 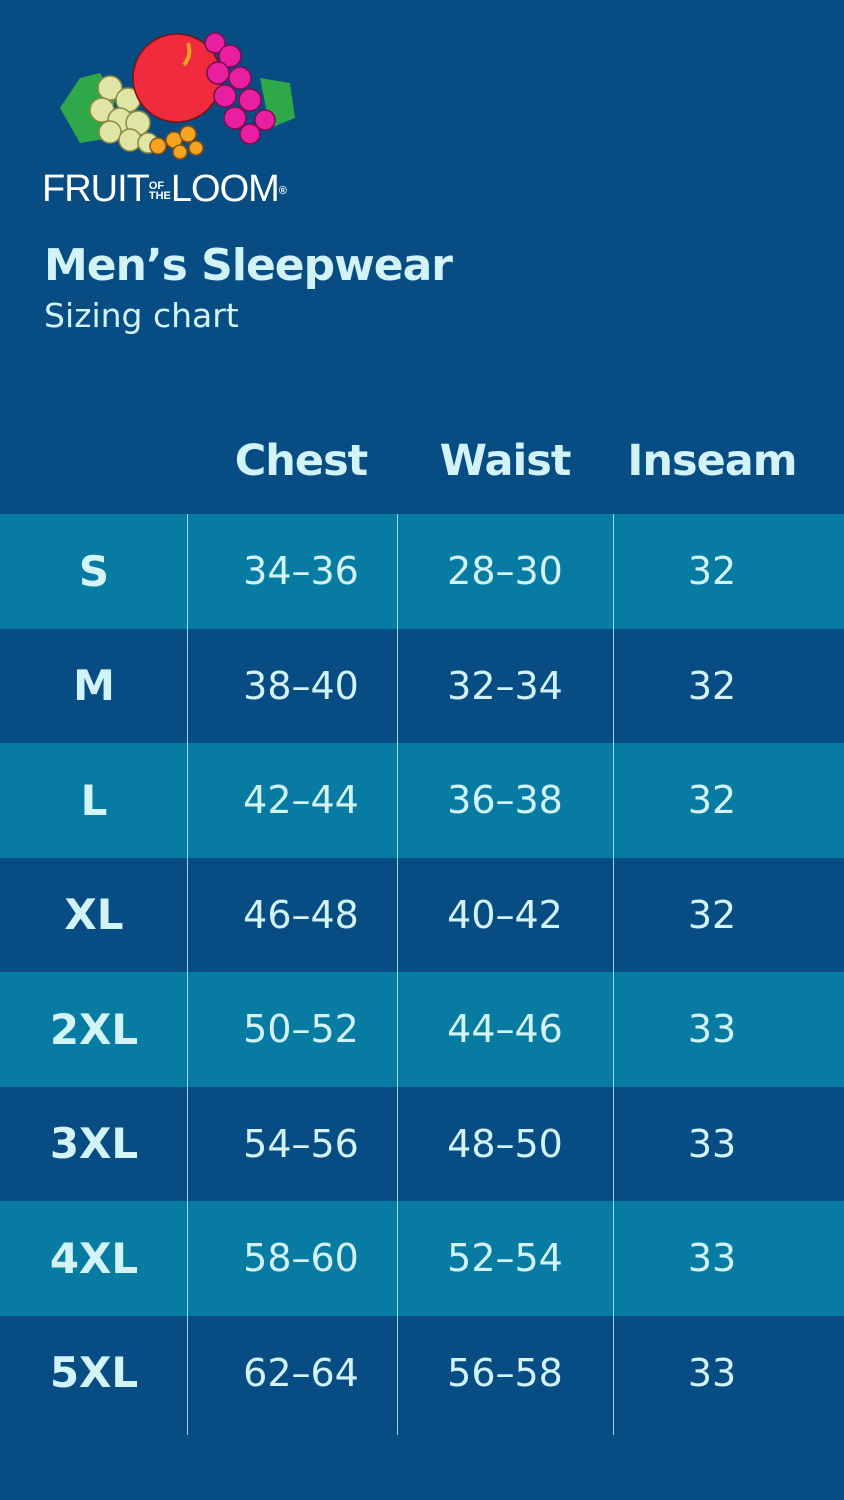 I want to click on size-cell: L, so click(x=94, y=800).